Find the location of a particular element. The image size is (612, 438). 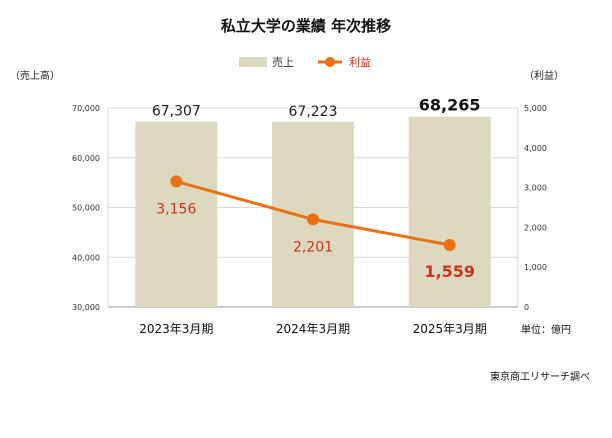

legend-marker-profit is located at coordinates (330, 62).